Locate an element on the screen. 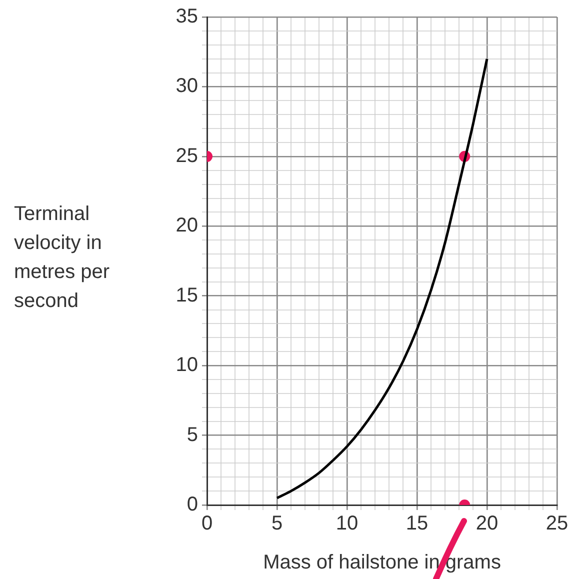 This screenshot has width=574, height=579. y-axis-title: Terminal velocity in metres per second is located at coordinates (62, 258).